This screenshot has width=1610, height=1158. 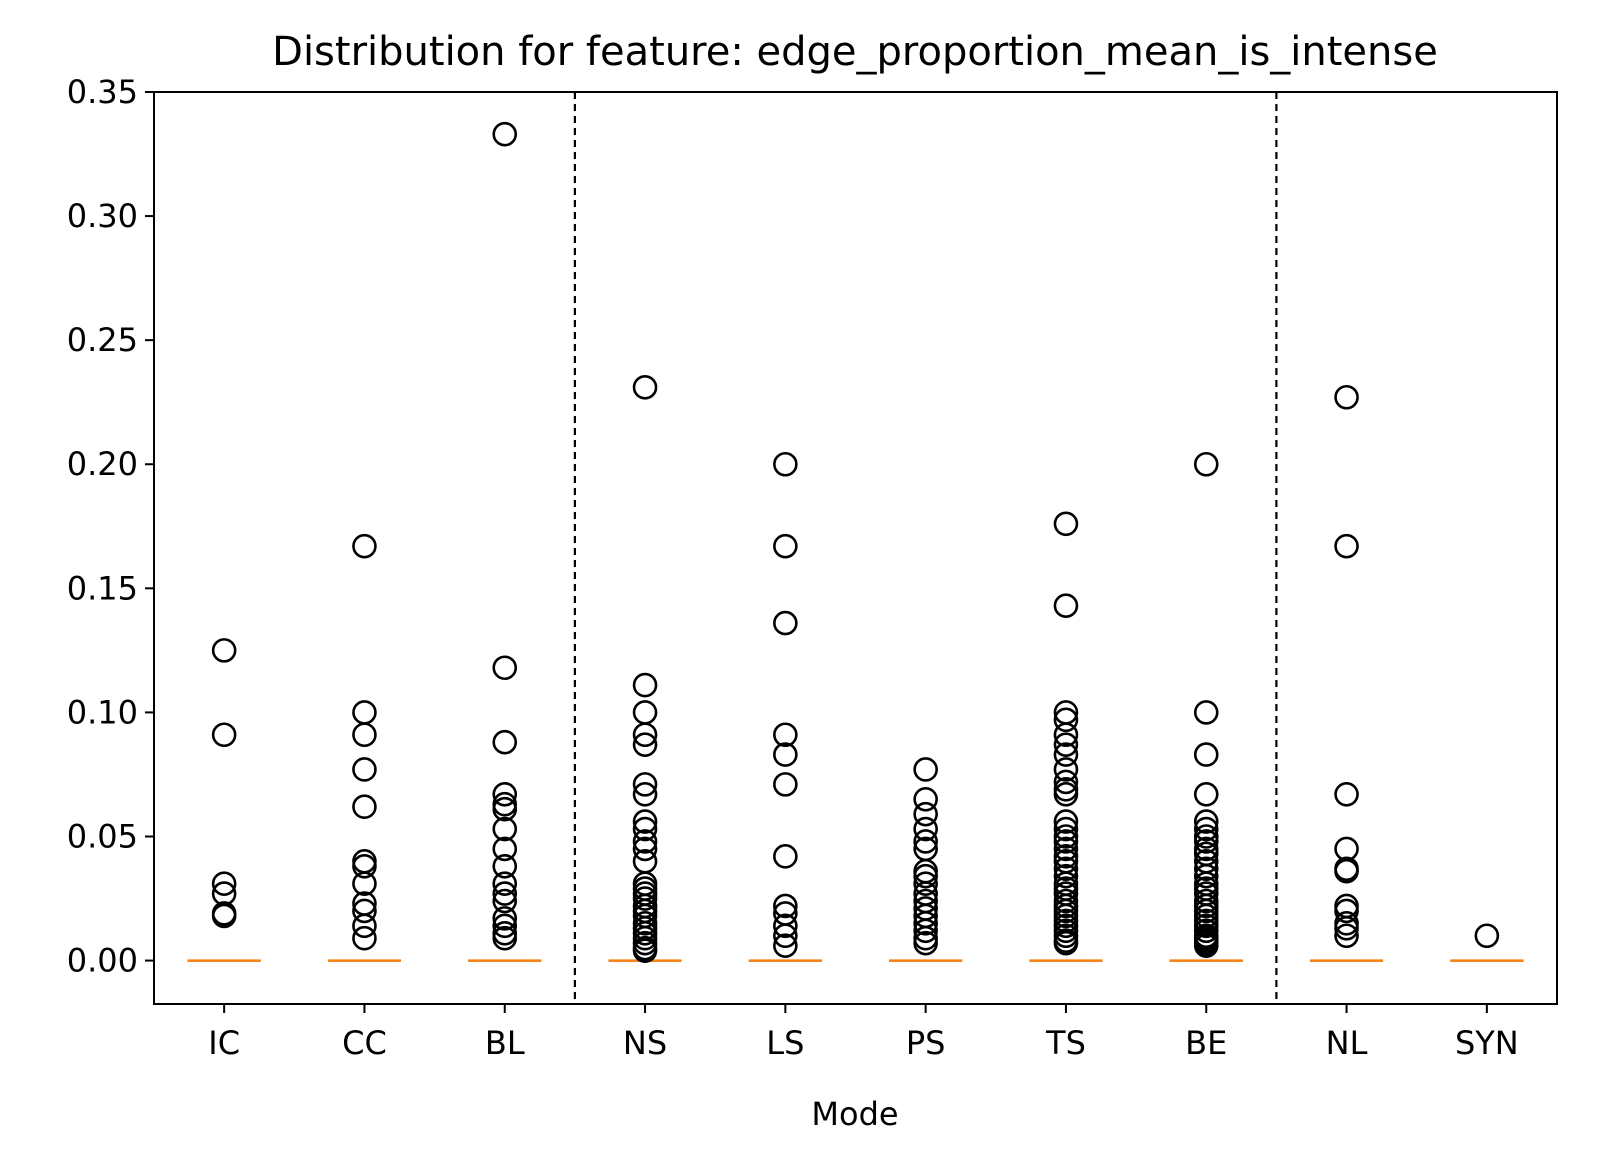 What do you see at coordinates (854, 1114) in the screenshot?
I see `x-axis-label: Mode` at bounding box center [854, 1114].